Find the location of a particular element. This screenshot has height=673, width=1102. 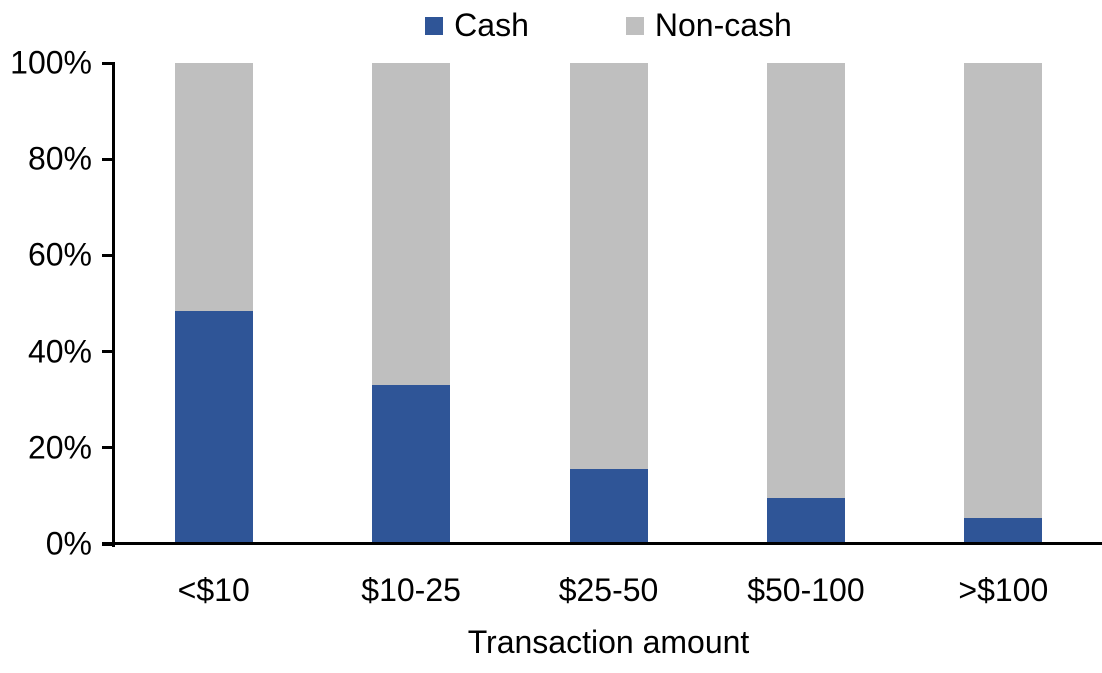

y-axis-line is located at coordinates (113, 304).